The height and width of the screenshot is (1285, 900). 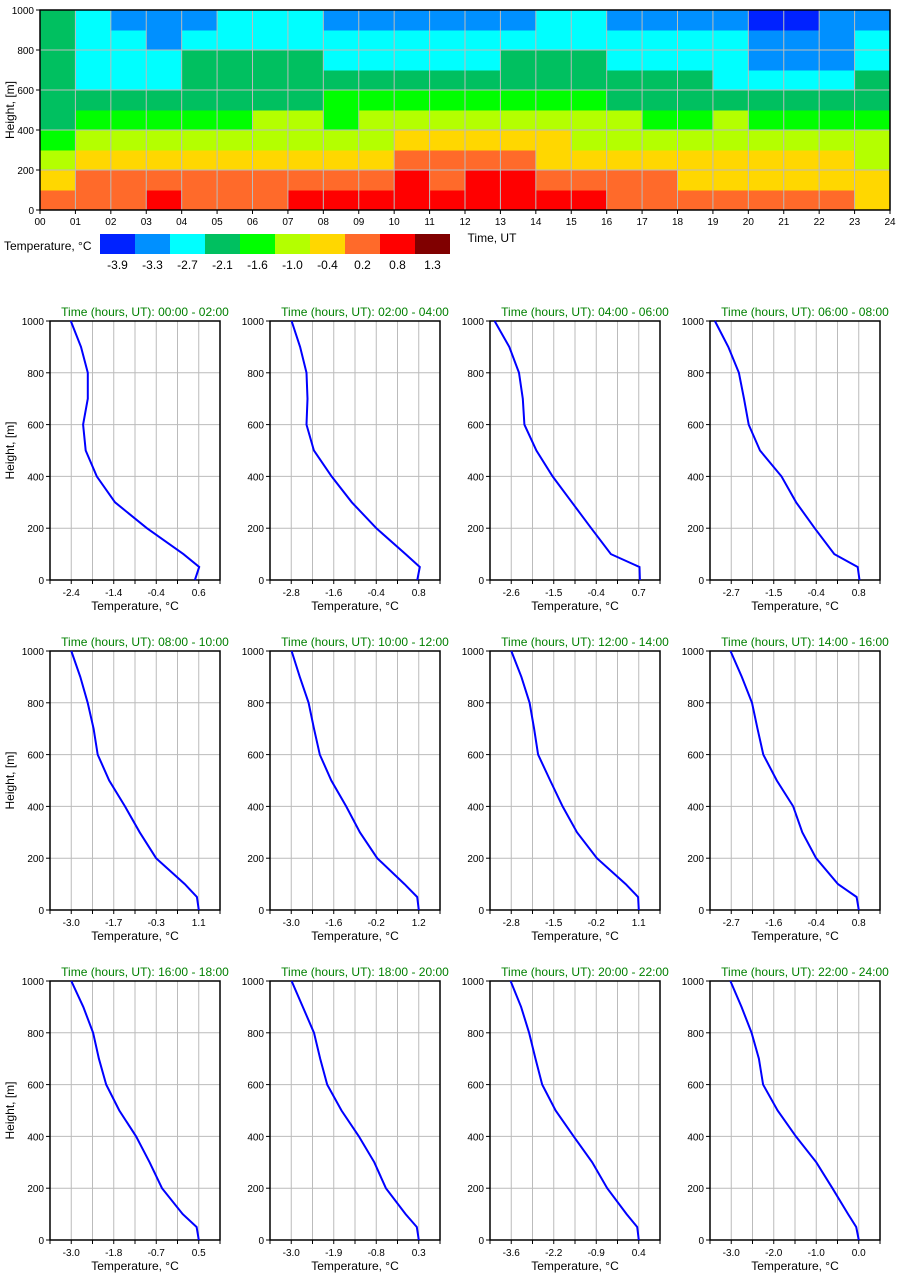 What do you see at coordinates (512, 923) in the screenshot?
I see `profile-x-tick-label: -2.8` at bounding box center [512, 923].